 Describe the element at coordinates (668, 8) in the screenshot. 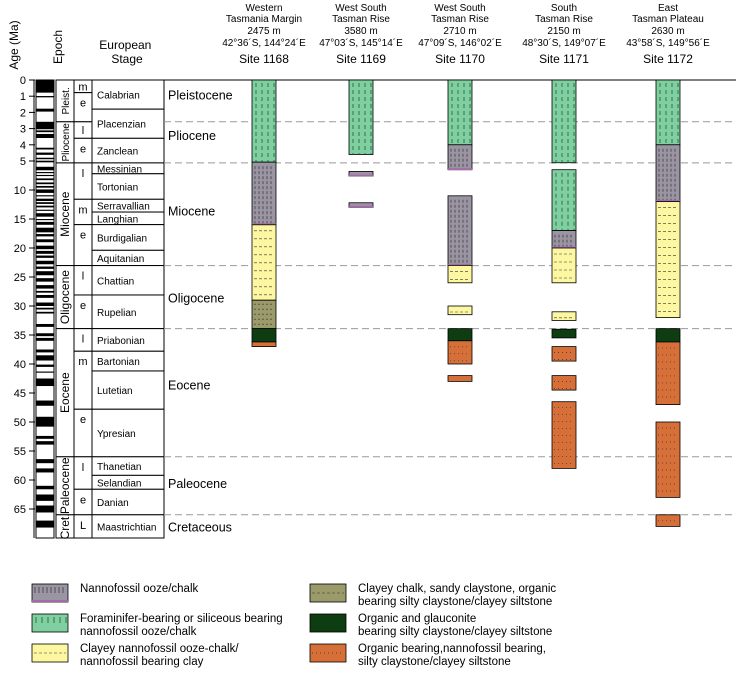

I see `site-region-line-1: East` at that location.